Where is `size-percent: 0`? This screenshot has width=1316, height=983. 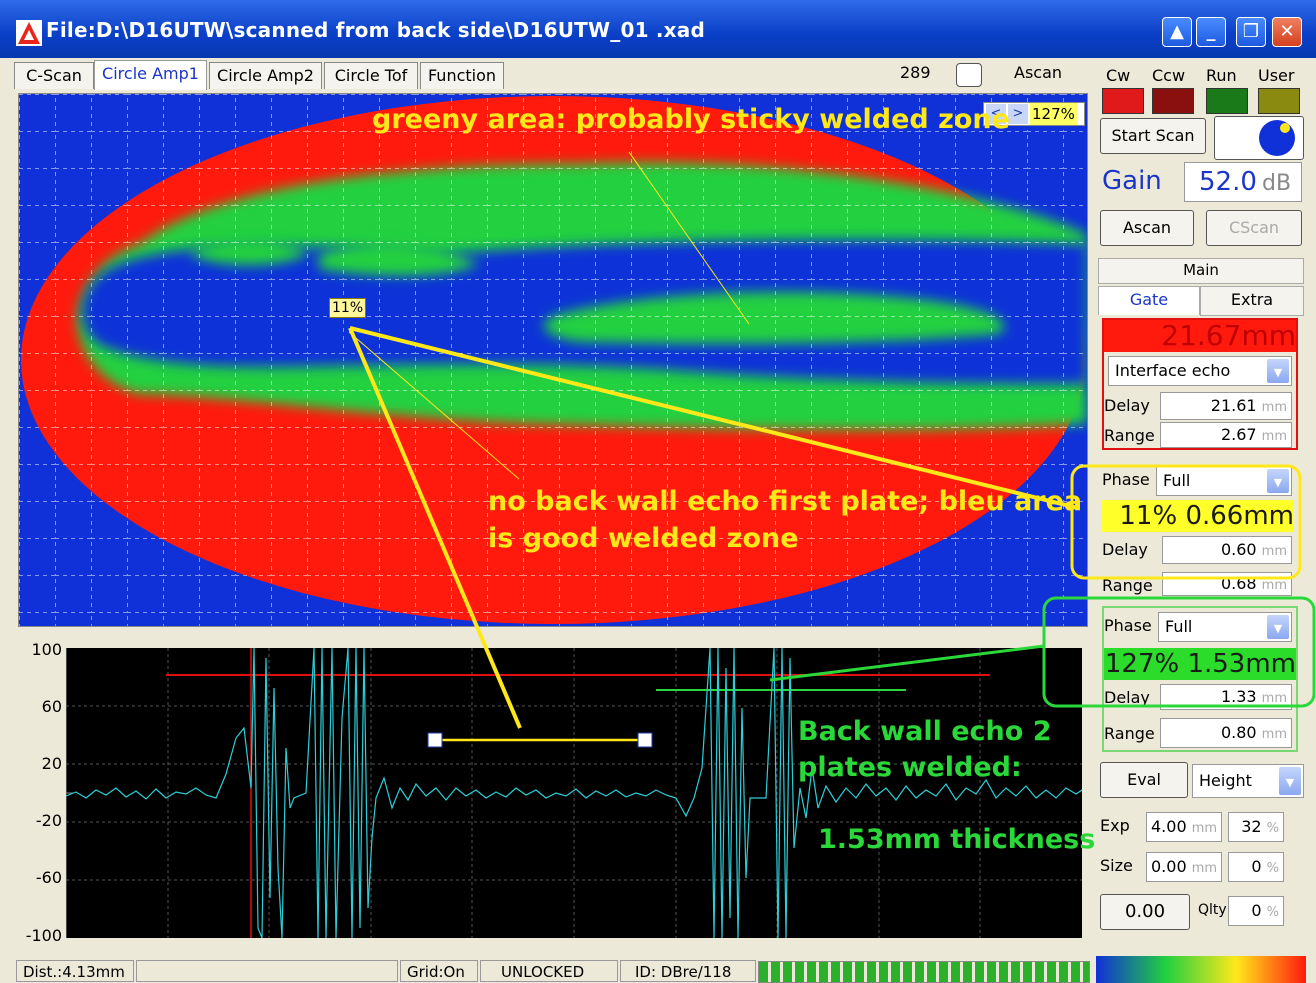 size-percent: 0 is located at coordinates (1256, 866).